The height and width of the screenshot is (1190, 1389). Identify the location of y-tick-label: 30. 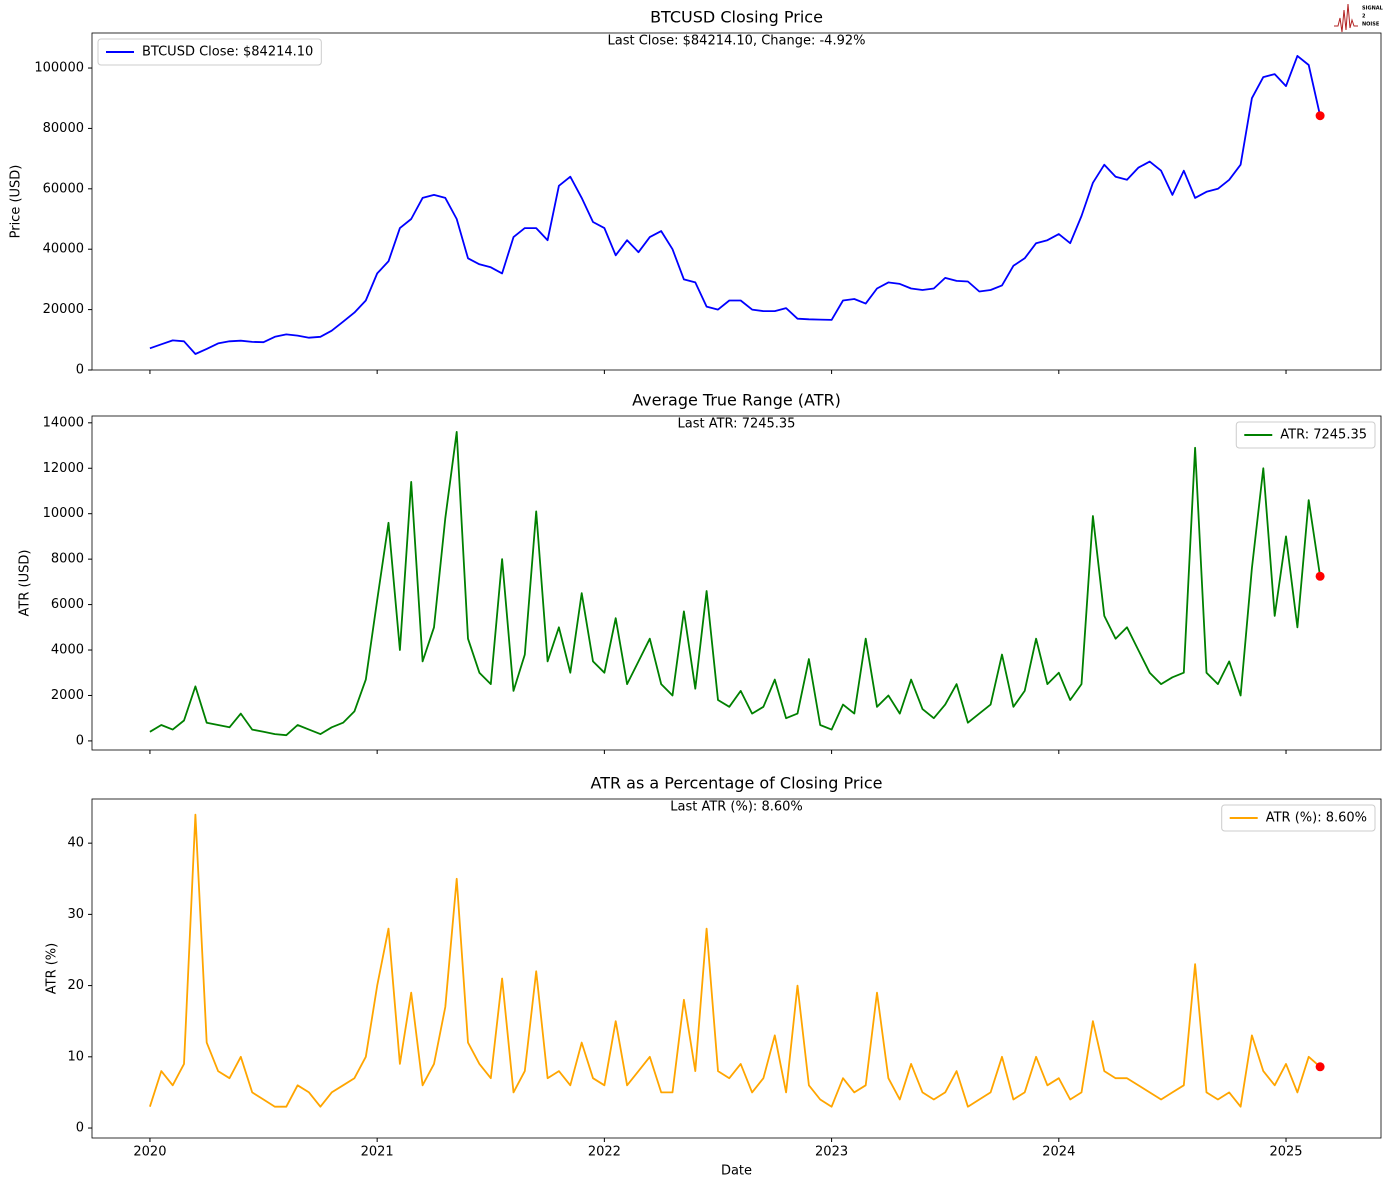
(75, 914).